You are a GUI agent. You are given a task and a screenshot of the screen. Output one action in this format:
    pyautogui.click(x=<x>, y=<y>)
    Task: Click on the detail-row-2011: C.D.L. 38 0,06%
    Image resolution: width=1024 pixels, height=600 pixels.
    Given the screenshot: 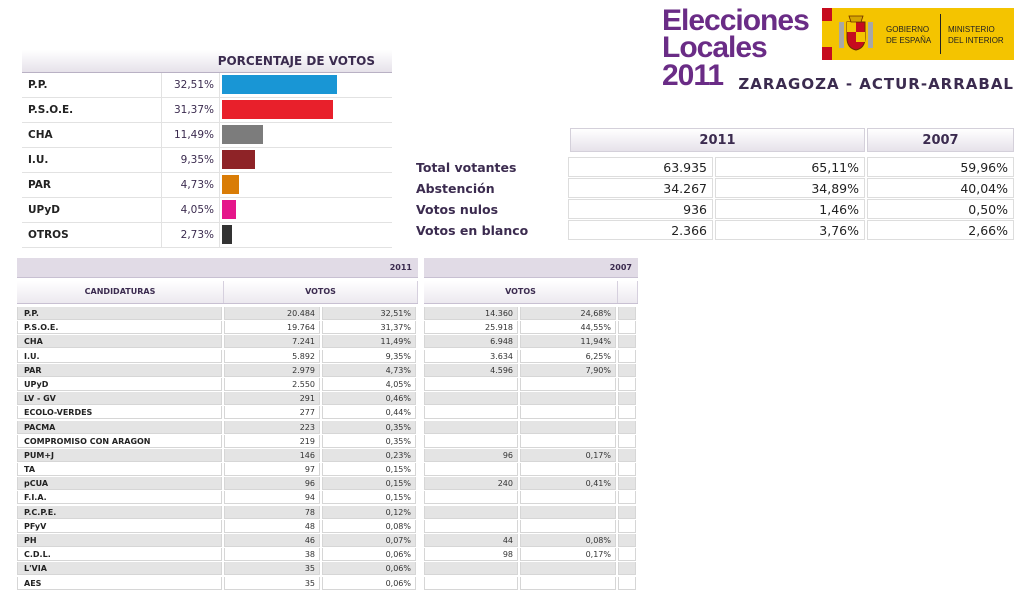 What is the action you would take?
    pyautogui.click(x=217, y=555)
    